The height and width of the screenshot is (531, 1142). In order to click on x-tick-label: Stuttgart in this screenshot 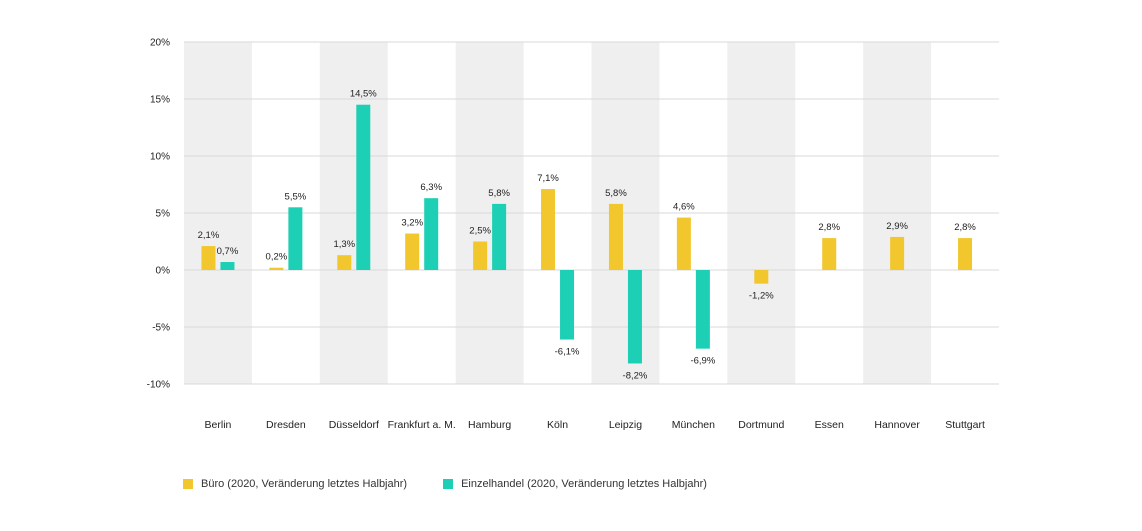, I will do `click(965, 425)`.